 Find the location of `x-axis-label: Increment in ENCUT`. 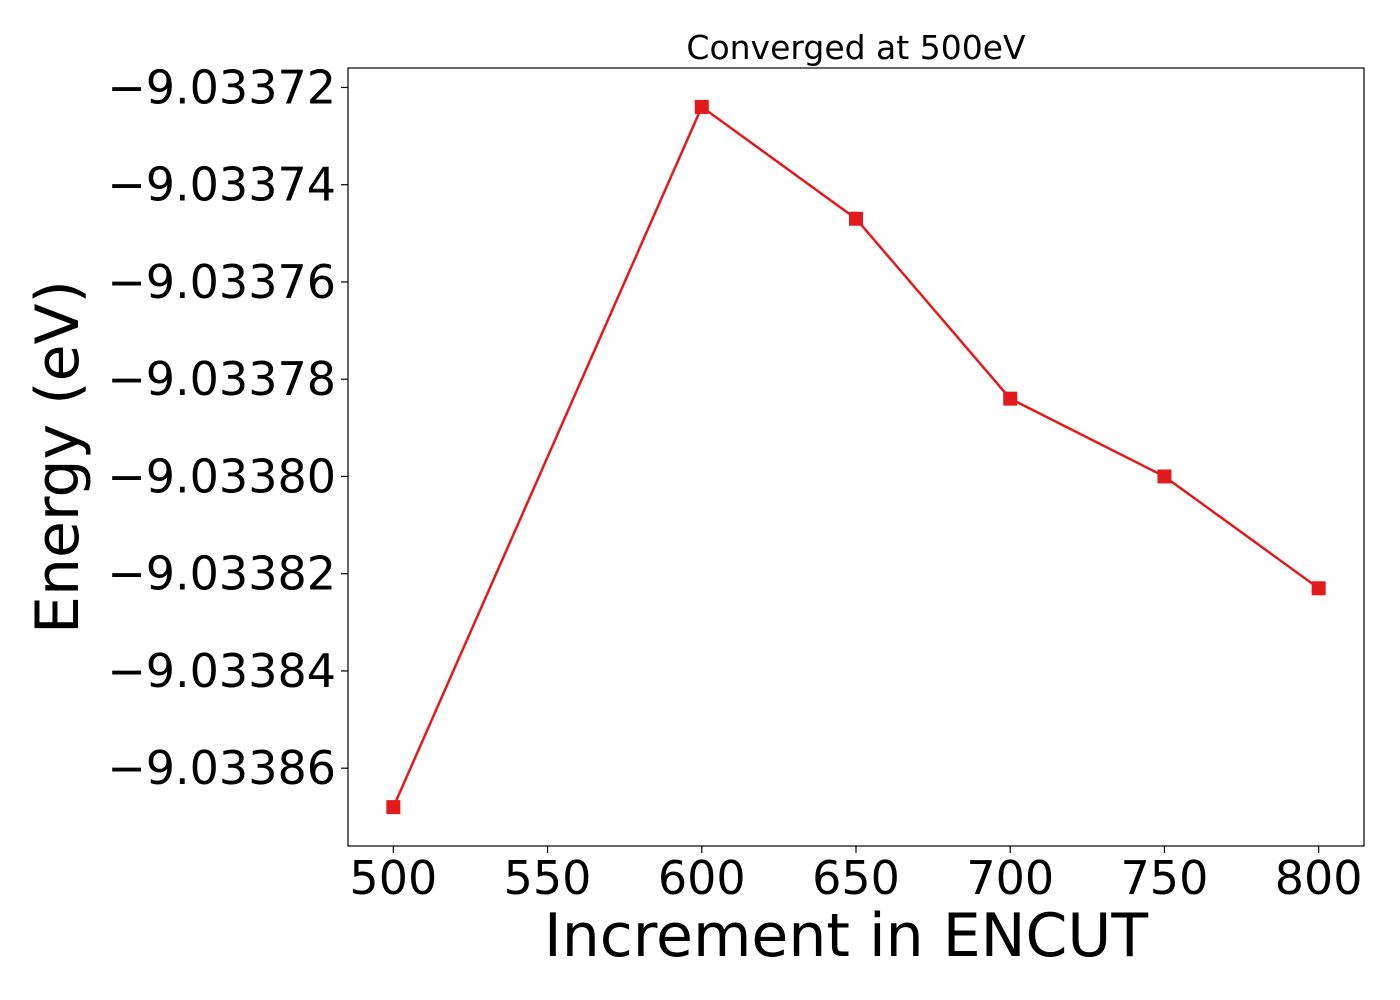

x-axis-label: Increment in ENCUT is located at coordinates (846, 936).